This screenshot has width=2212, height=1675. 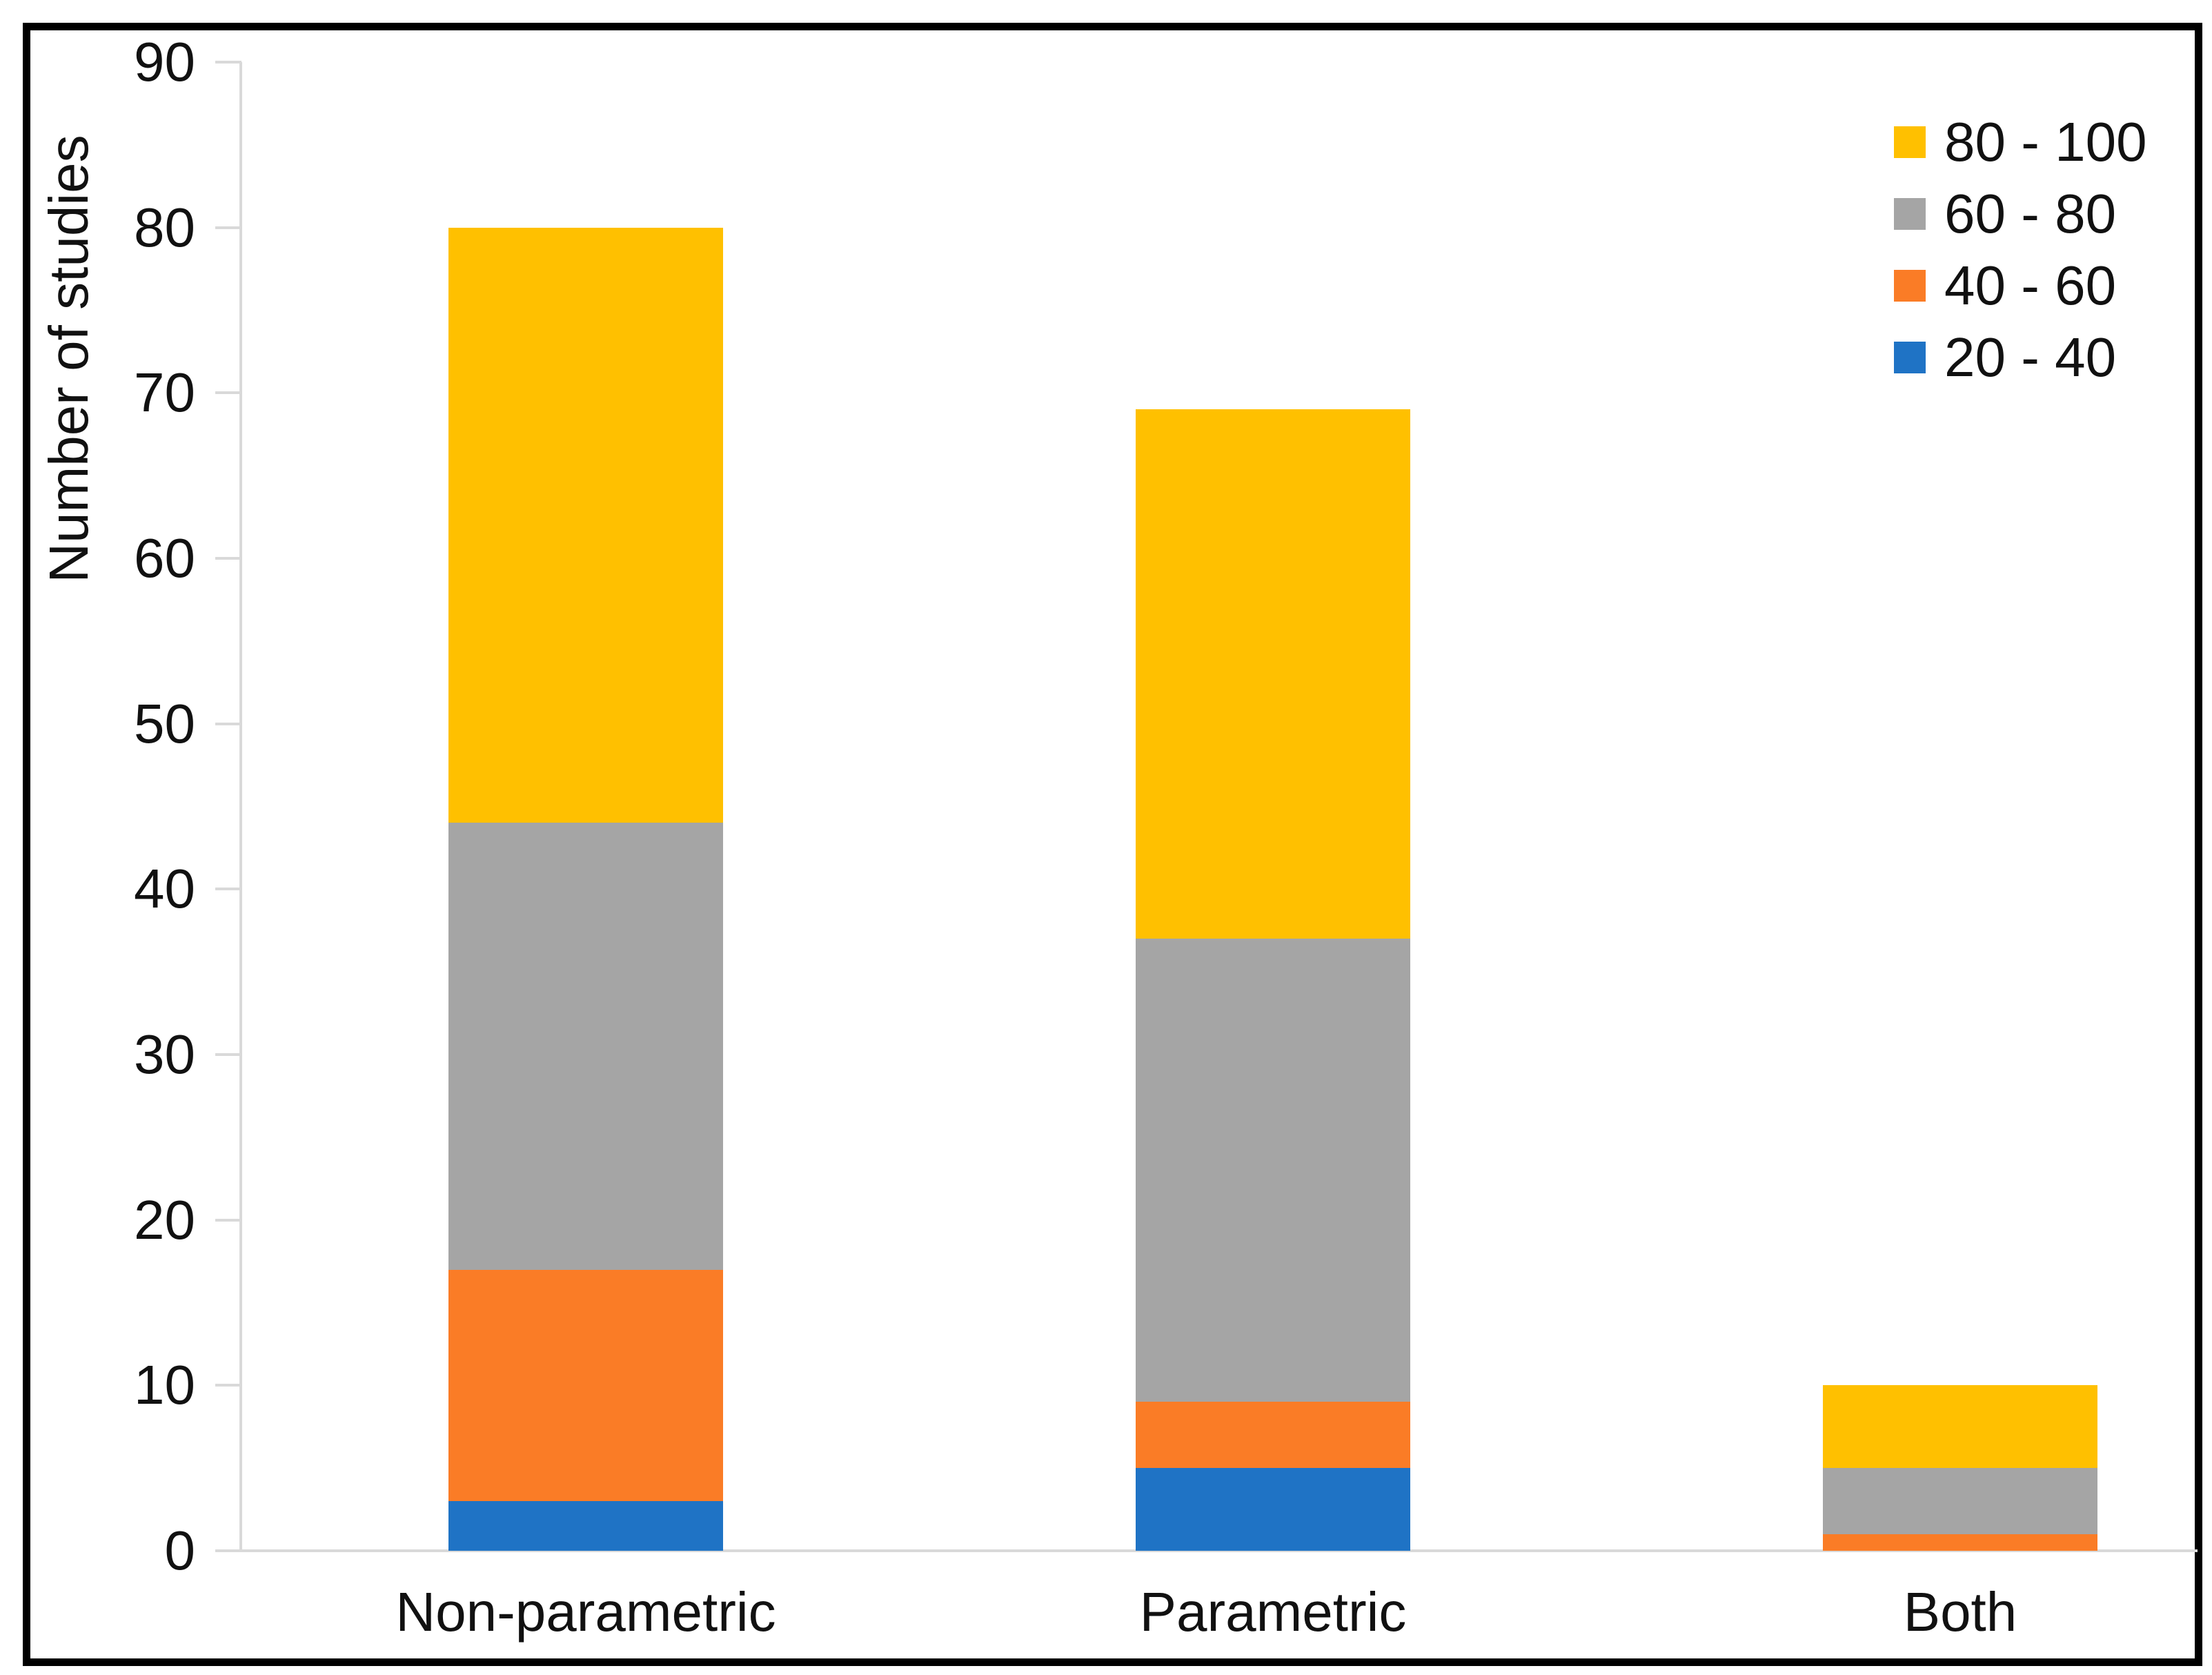 I want to click on legend-label: 20 - 40, so click(x=2031, y=357).